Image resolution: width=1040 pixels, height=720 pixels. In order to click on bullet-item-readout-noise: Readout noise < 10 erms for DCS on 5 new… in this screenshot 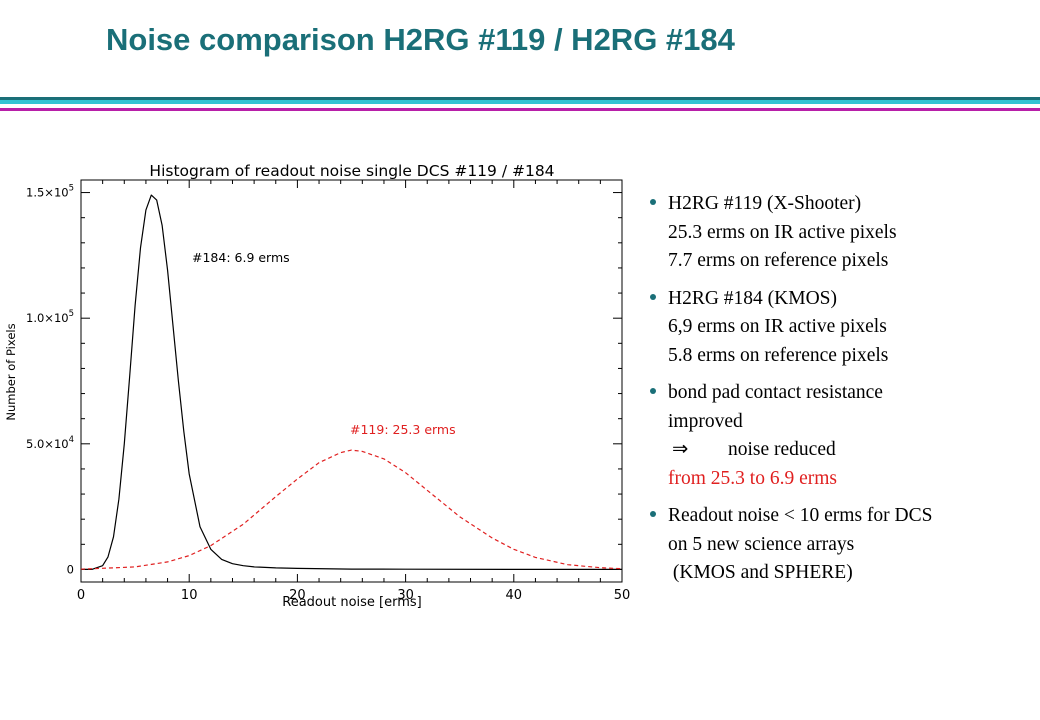, I will do `click(841, 545)`.